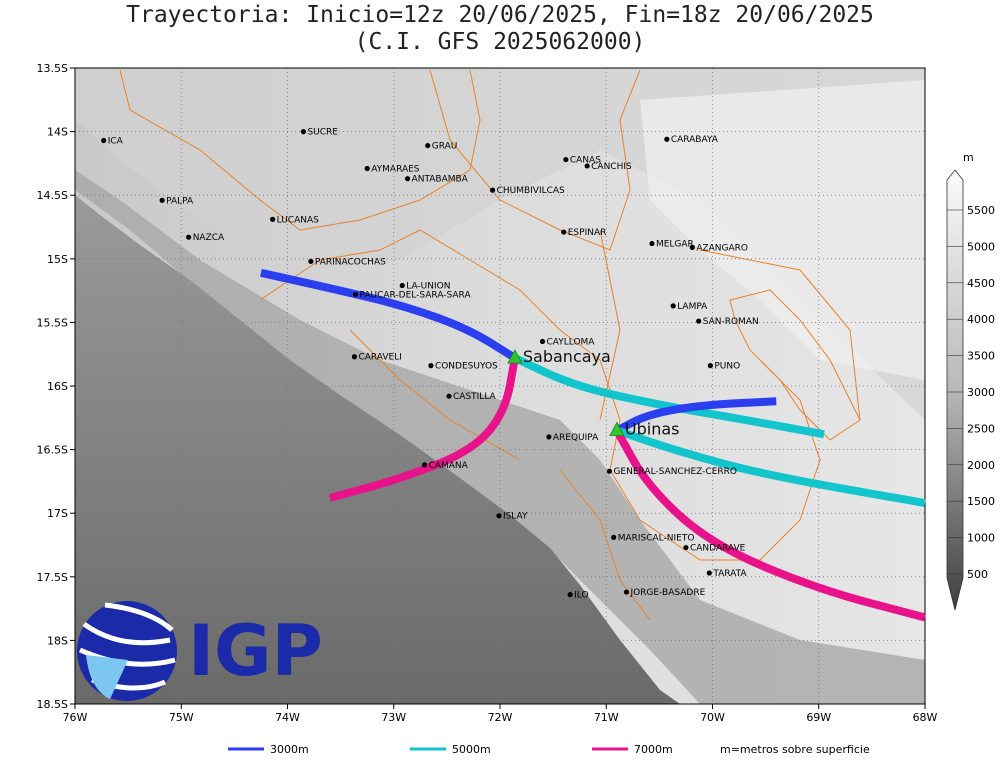 The height and width of the screenshot is (772, 1000). Describe the element at coordinates (981, 538) in the screenshot. I see `colorbar-tick-label: 1000` at that location.